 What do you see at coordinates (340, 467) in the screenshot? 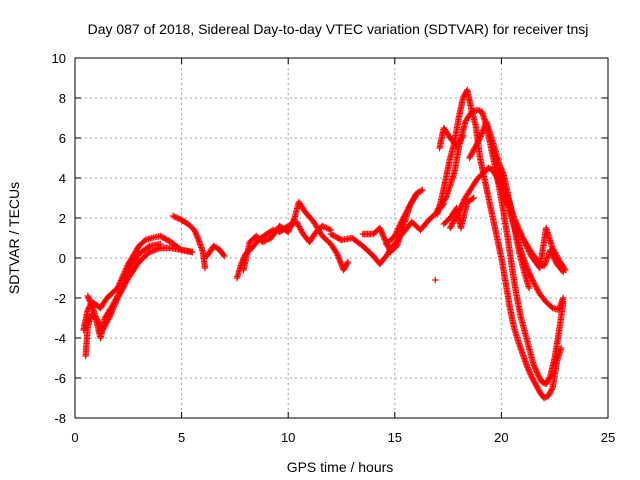
I see `x-axis-title: GPS time / hours` at bounding box center [340, 467].